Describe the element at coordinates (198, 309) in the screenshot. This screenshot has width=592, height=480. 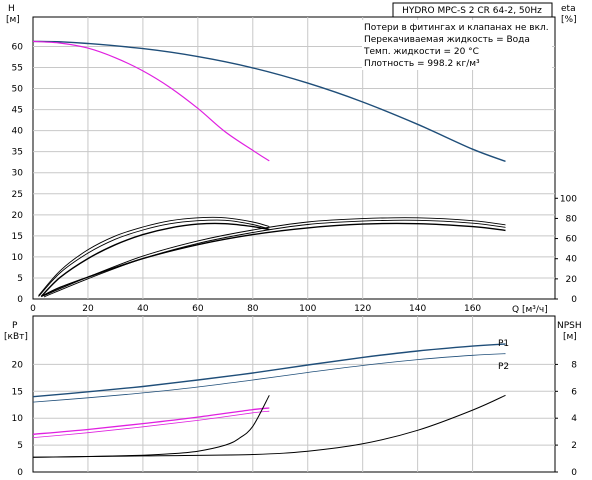
I see `q-tick-label: 60` at that location.